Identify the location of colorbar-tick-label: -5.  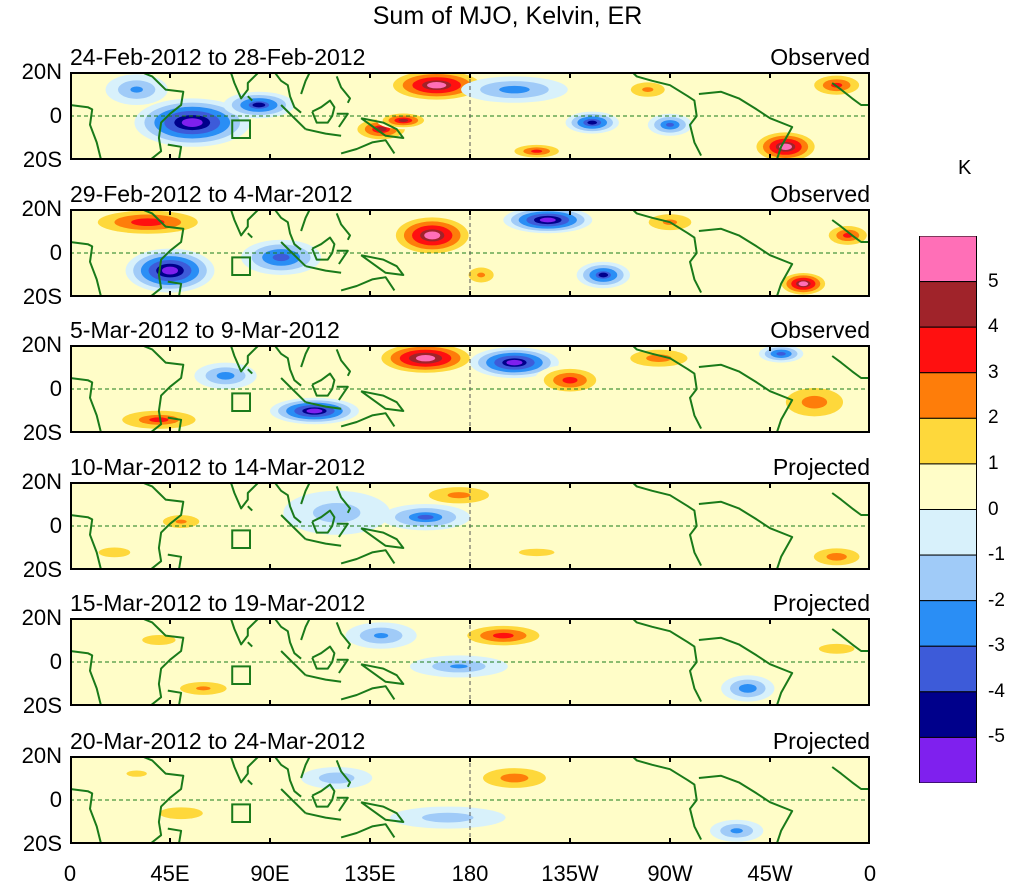
(996, 737).